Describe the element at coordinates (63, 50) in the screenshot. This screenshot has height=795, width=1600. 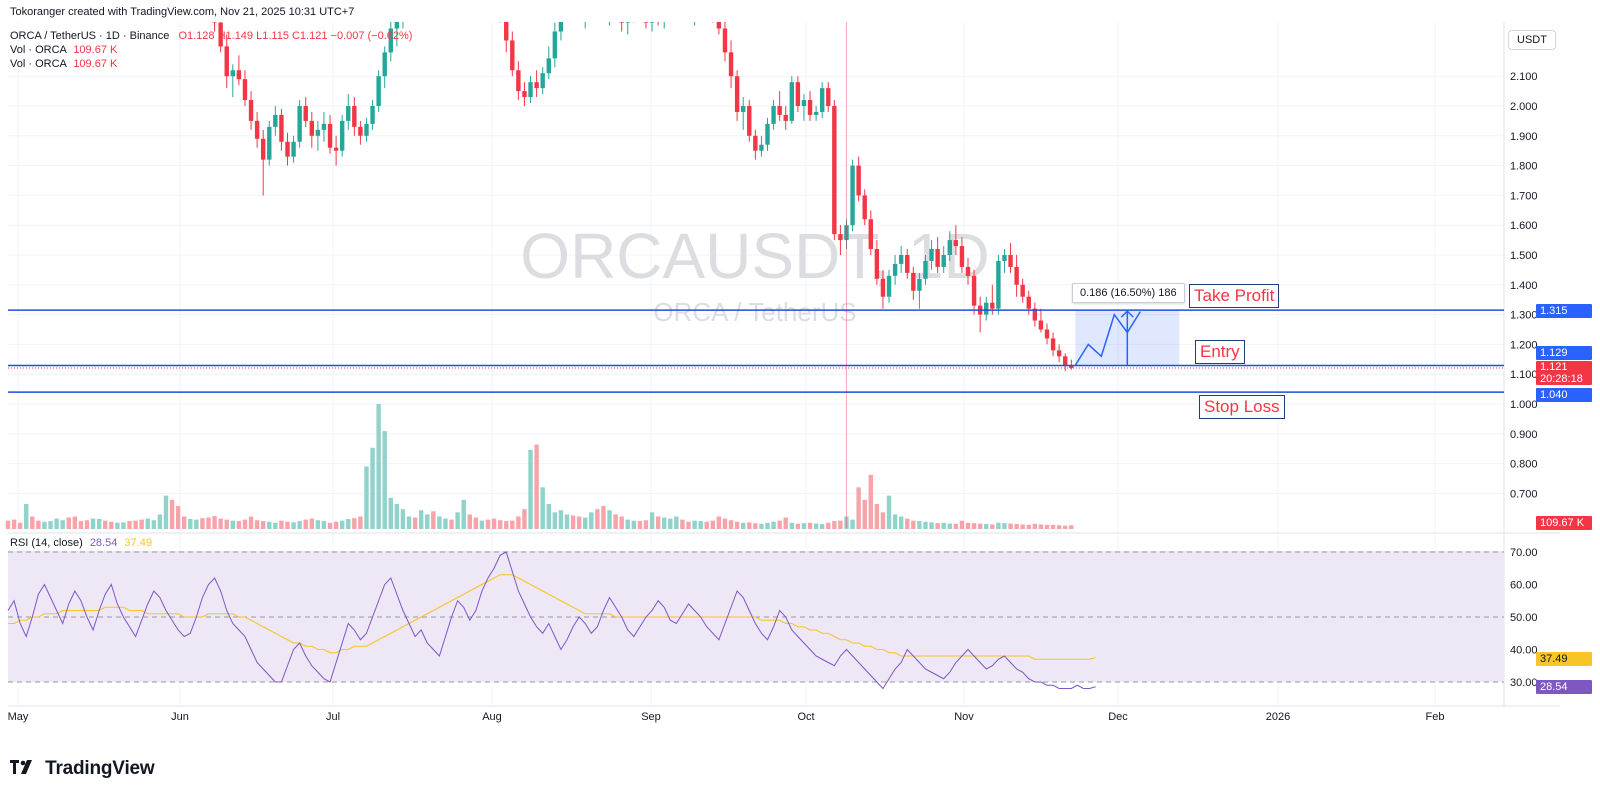
I see `volume-legend-1: Vol · ORCA 109.67 K` at that location.